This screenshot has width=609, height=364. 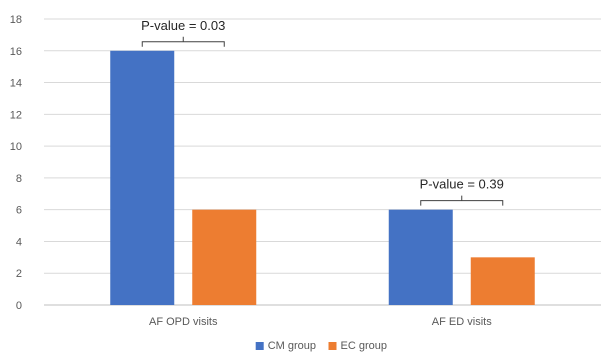 What do you see at coordinates (183, 25) in the screenshot?
I see `p-value-label: P-value = 0.03` at bounding box center [183, 25].